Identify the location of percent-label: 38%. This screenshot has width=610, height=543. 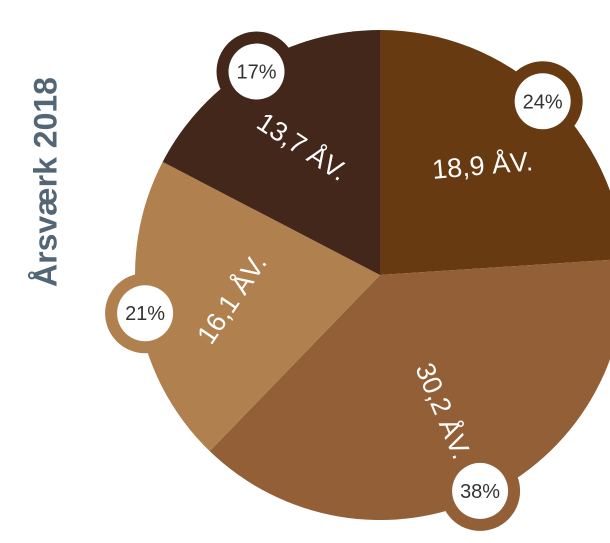
(480, 492).